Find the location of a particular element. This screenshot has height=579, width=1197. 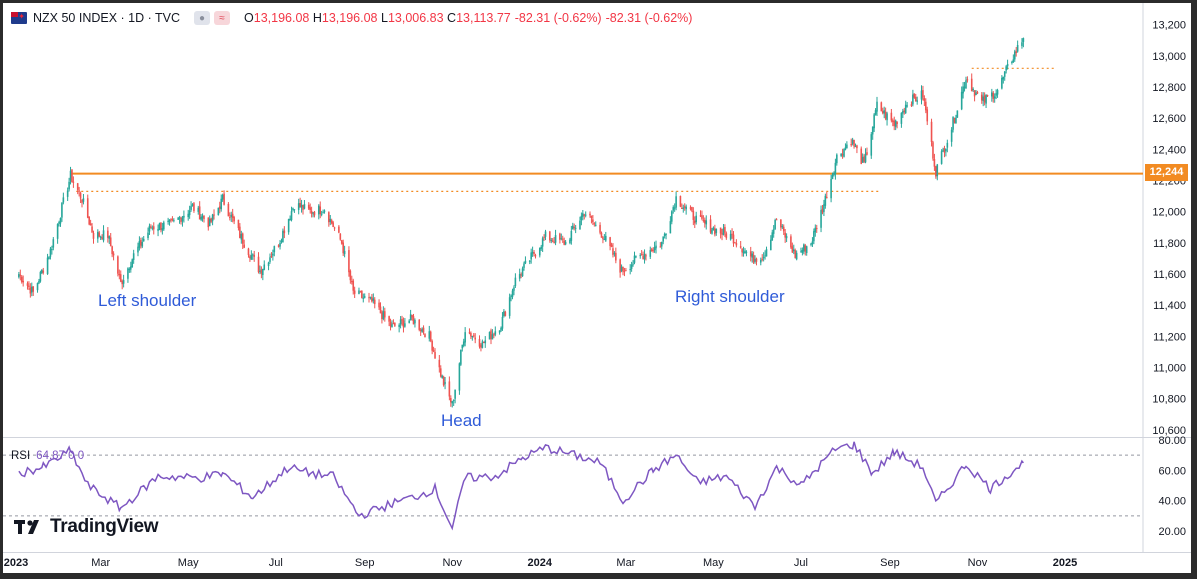

price-tick-label: 11,800 is located at coordinates (1169, 244).